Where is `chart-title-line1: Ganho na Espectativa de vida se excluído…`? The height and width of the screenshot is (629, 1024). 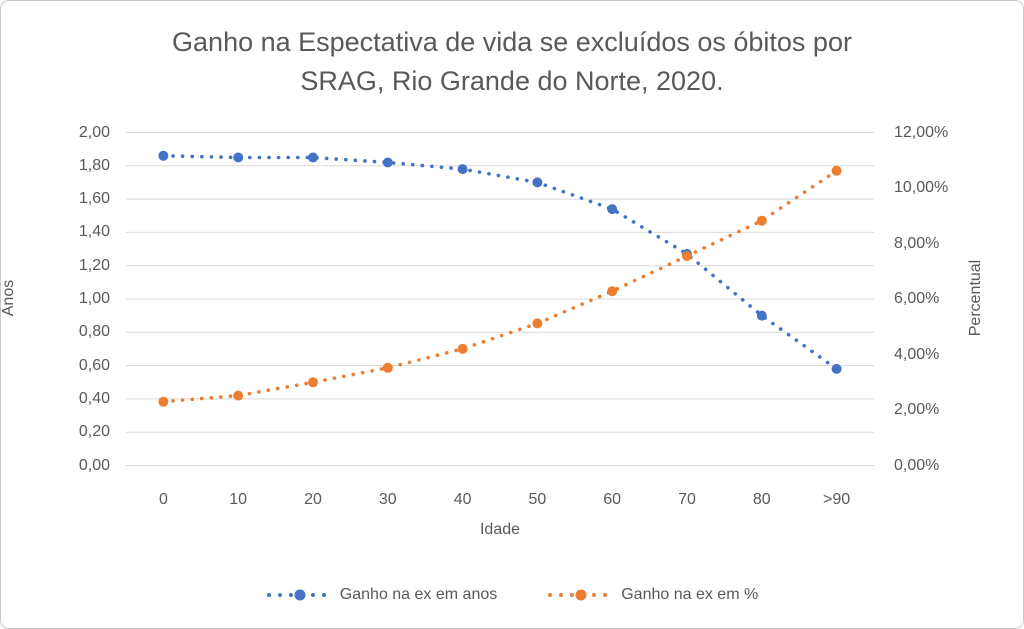
chart-title-line1: Ganho na Espectativa de vida se excluído… is located at coordinates (512, 42).